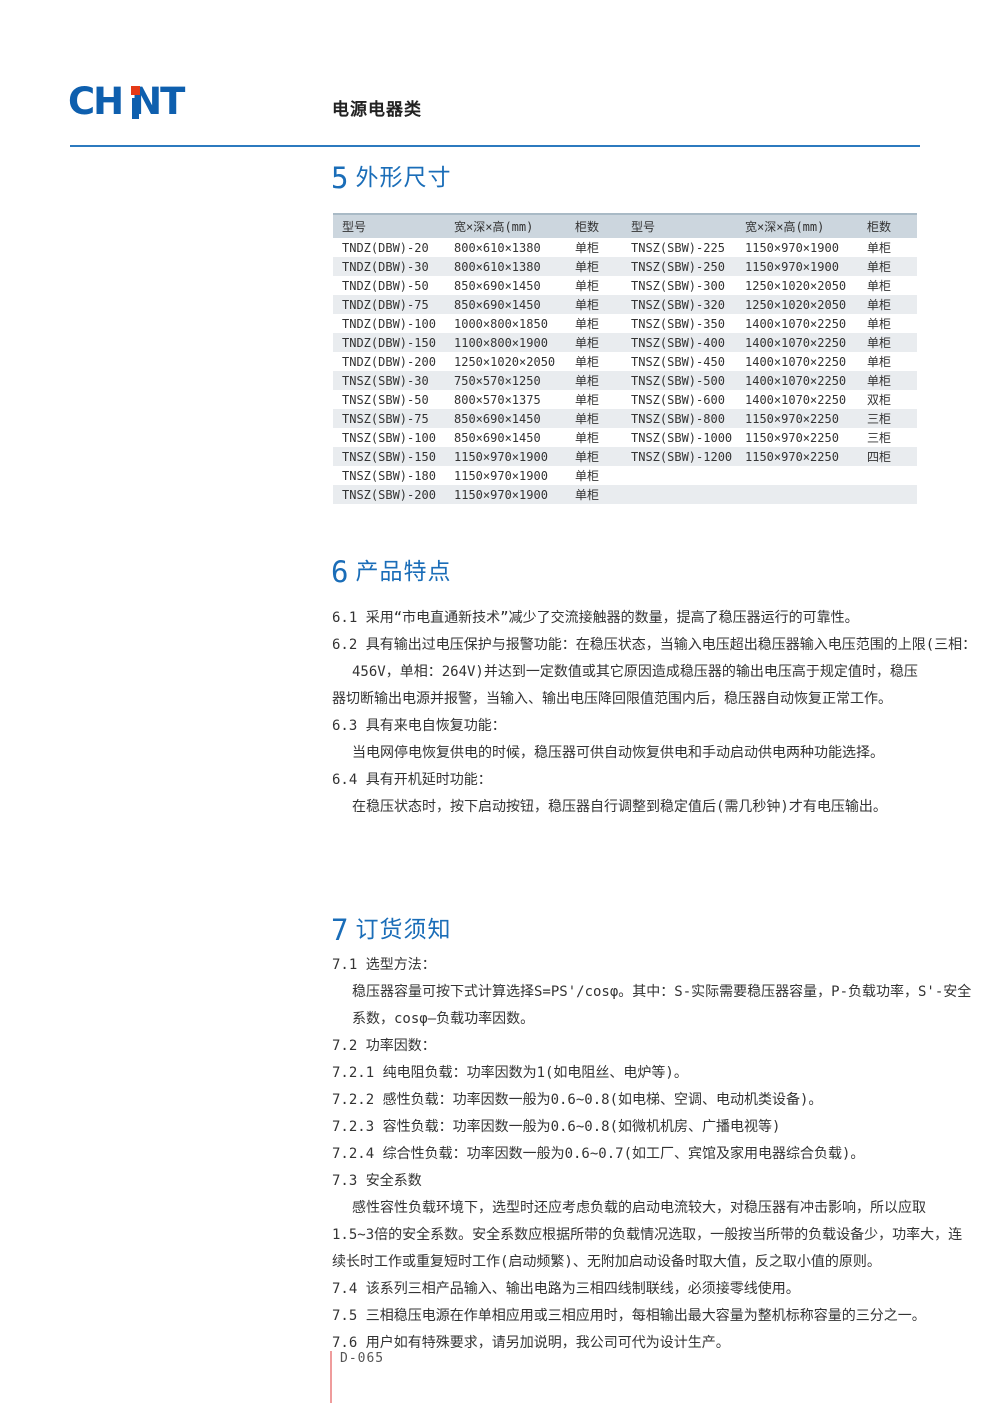 Image resolution: width=992 pixels, height=1403 pixels. What do you see at coordinates (403, 572) in the screenshot?
I see `section-6-title: 产品特点` at bounding box center [403, 572].